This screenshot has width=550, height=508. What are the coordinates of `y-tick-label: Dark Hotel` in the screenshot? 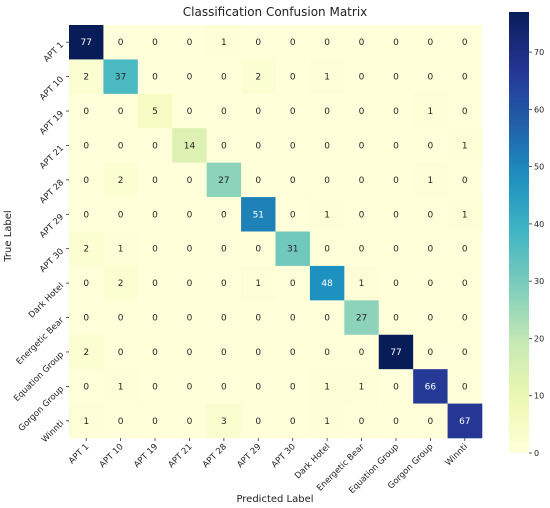 It's located at (46, 300).